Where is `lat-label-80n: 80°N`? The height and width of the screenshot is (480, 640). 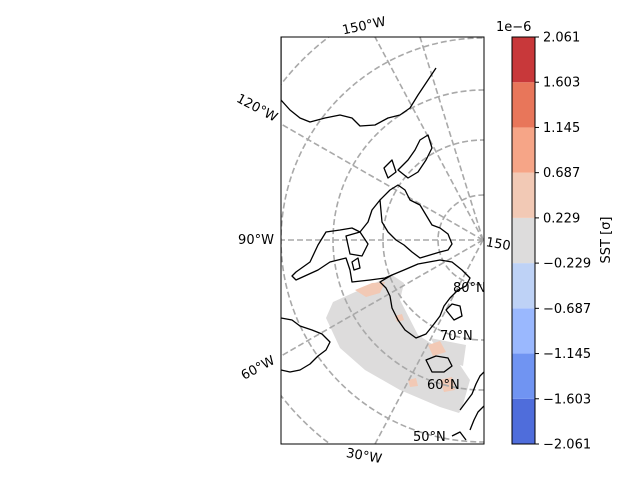
lat-label-80n: 80°N is located at coordinates (469, 288).